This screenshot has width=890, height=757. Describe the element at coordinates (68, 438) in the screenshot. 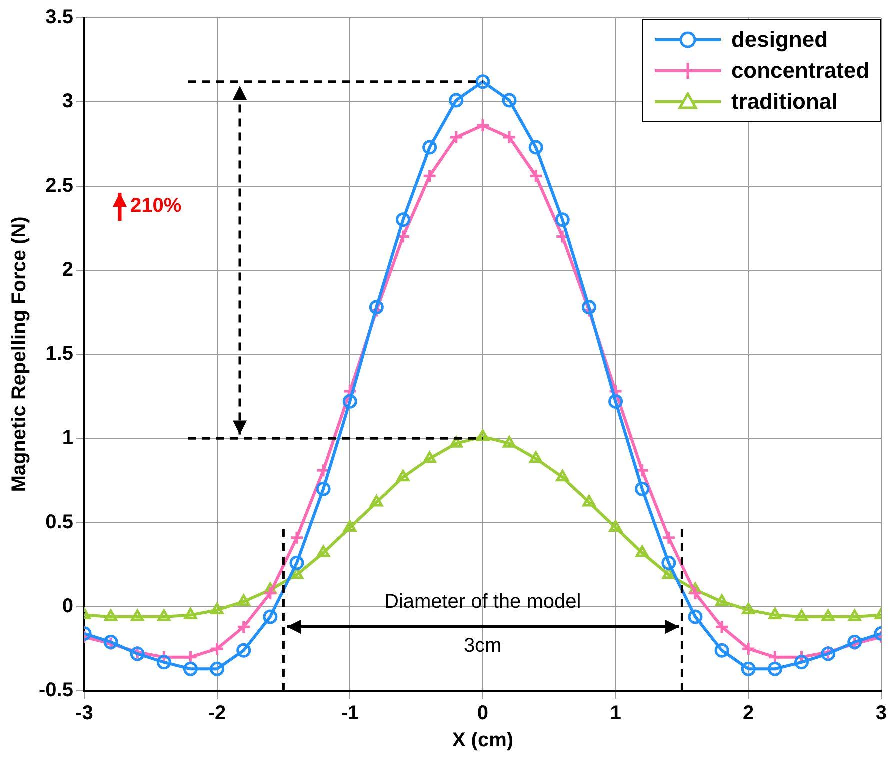

I see `y-tick-label: 1` at that location.